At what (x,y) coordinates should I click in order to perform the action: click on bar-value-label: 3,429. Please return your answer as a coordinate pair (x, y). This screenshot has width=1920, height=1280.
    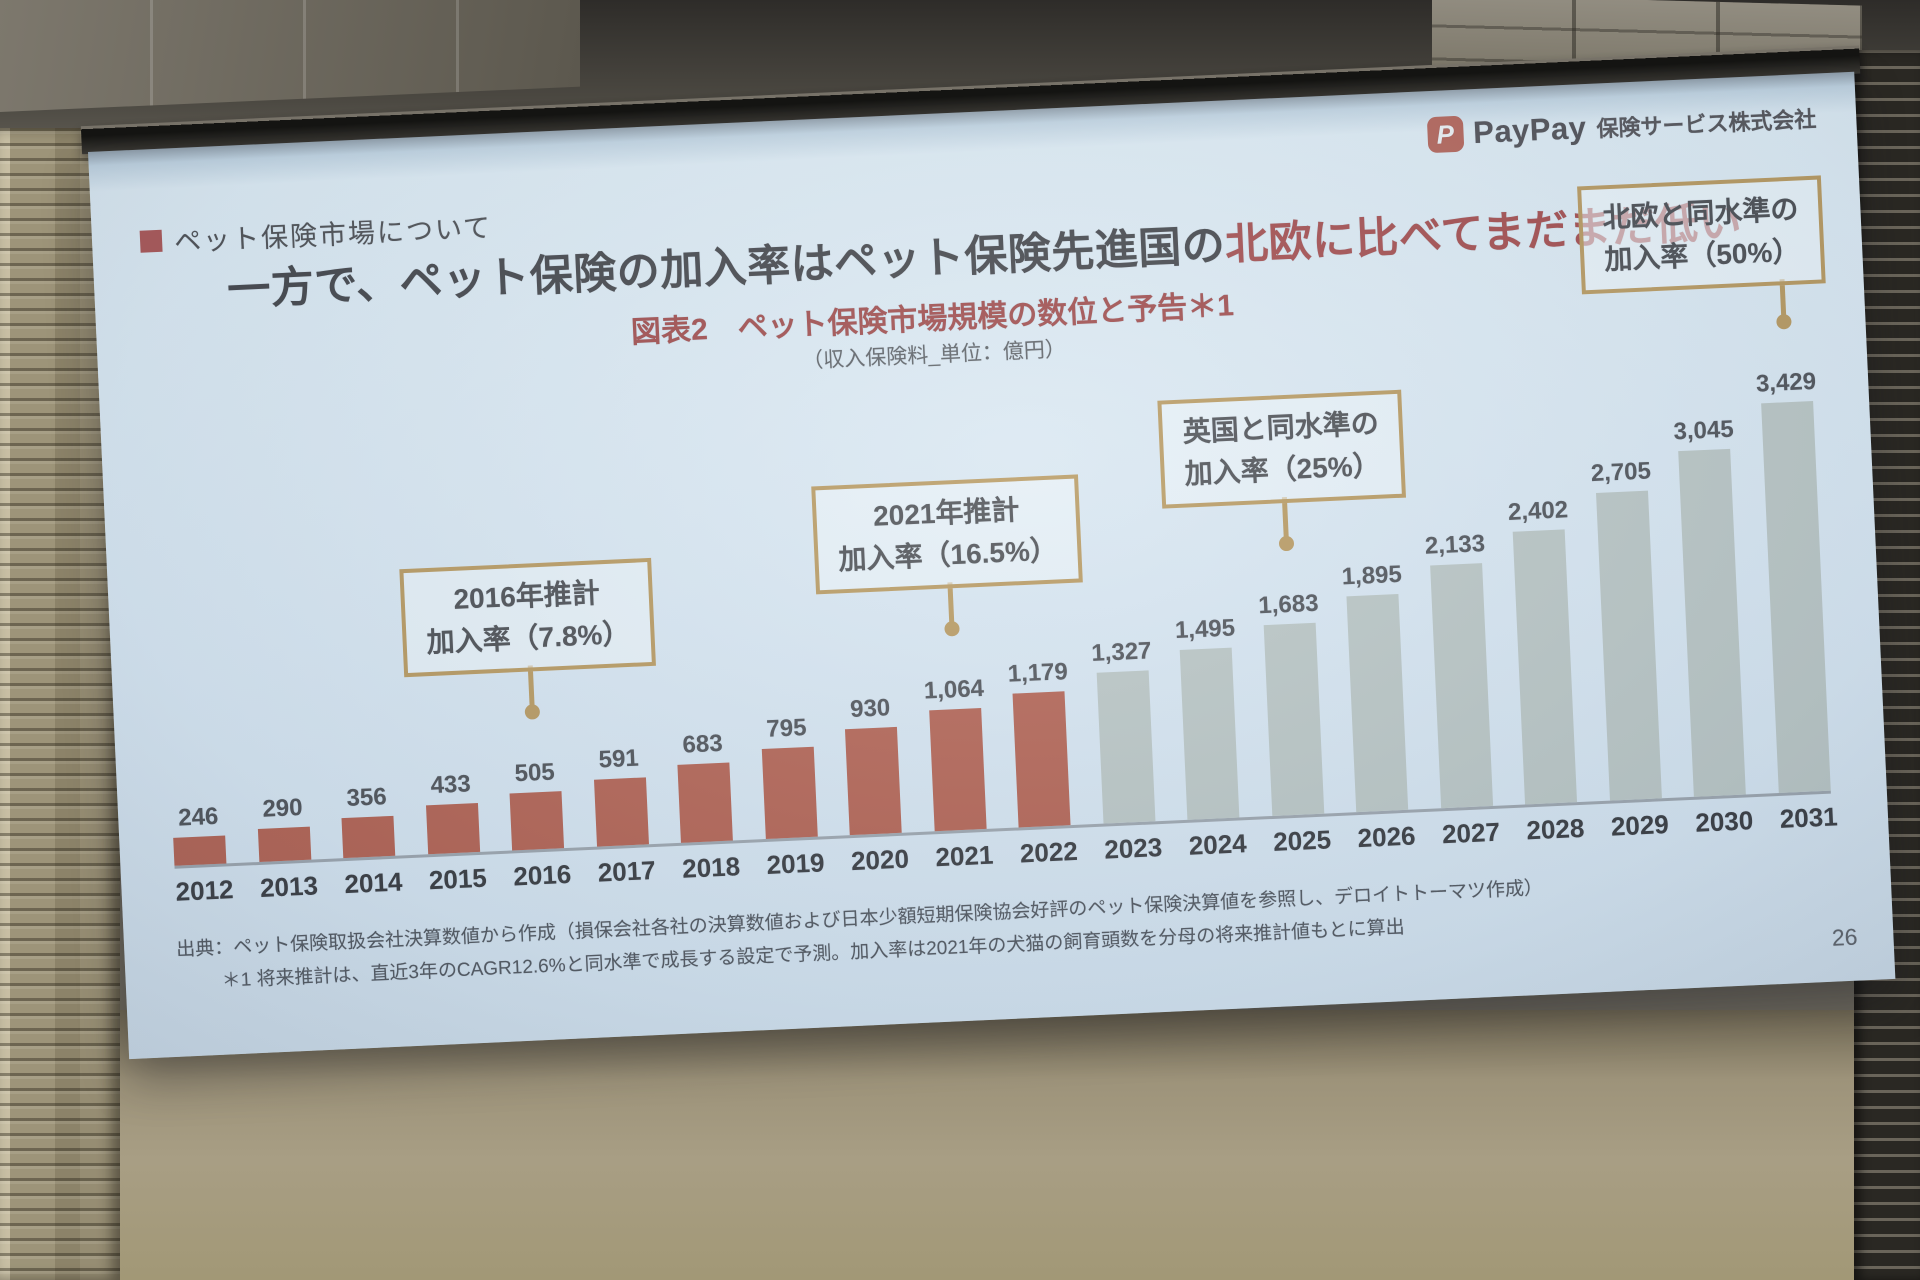
    Looking at the image, I should click on (1786, 382).